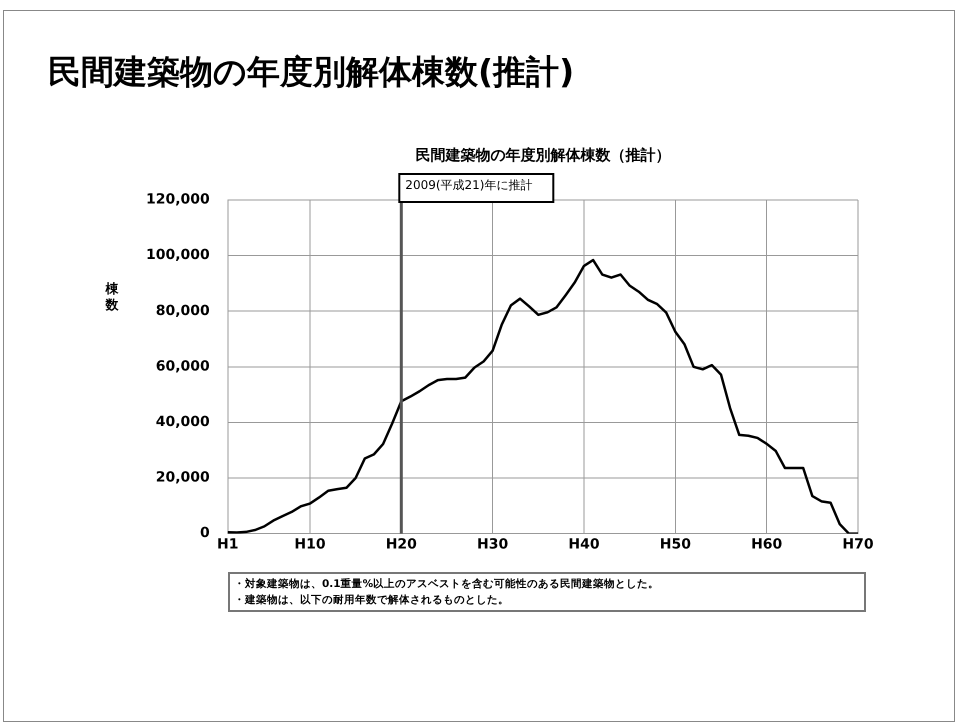  I want to click on text: ・対象建築物は、0.1重量%以上のアスベストを含む可能性のある民間建築物とした。, so click(447, 584).